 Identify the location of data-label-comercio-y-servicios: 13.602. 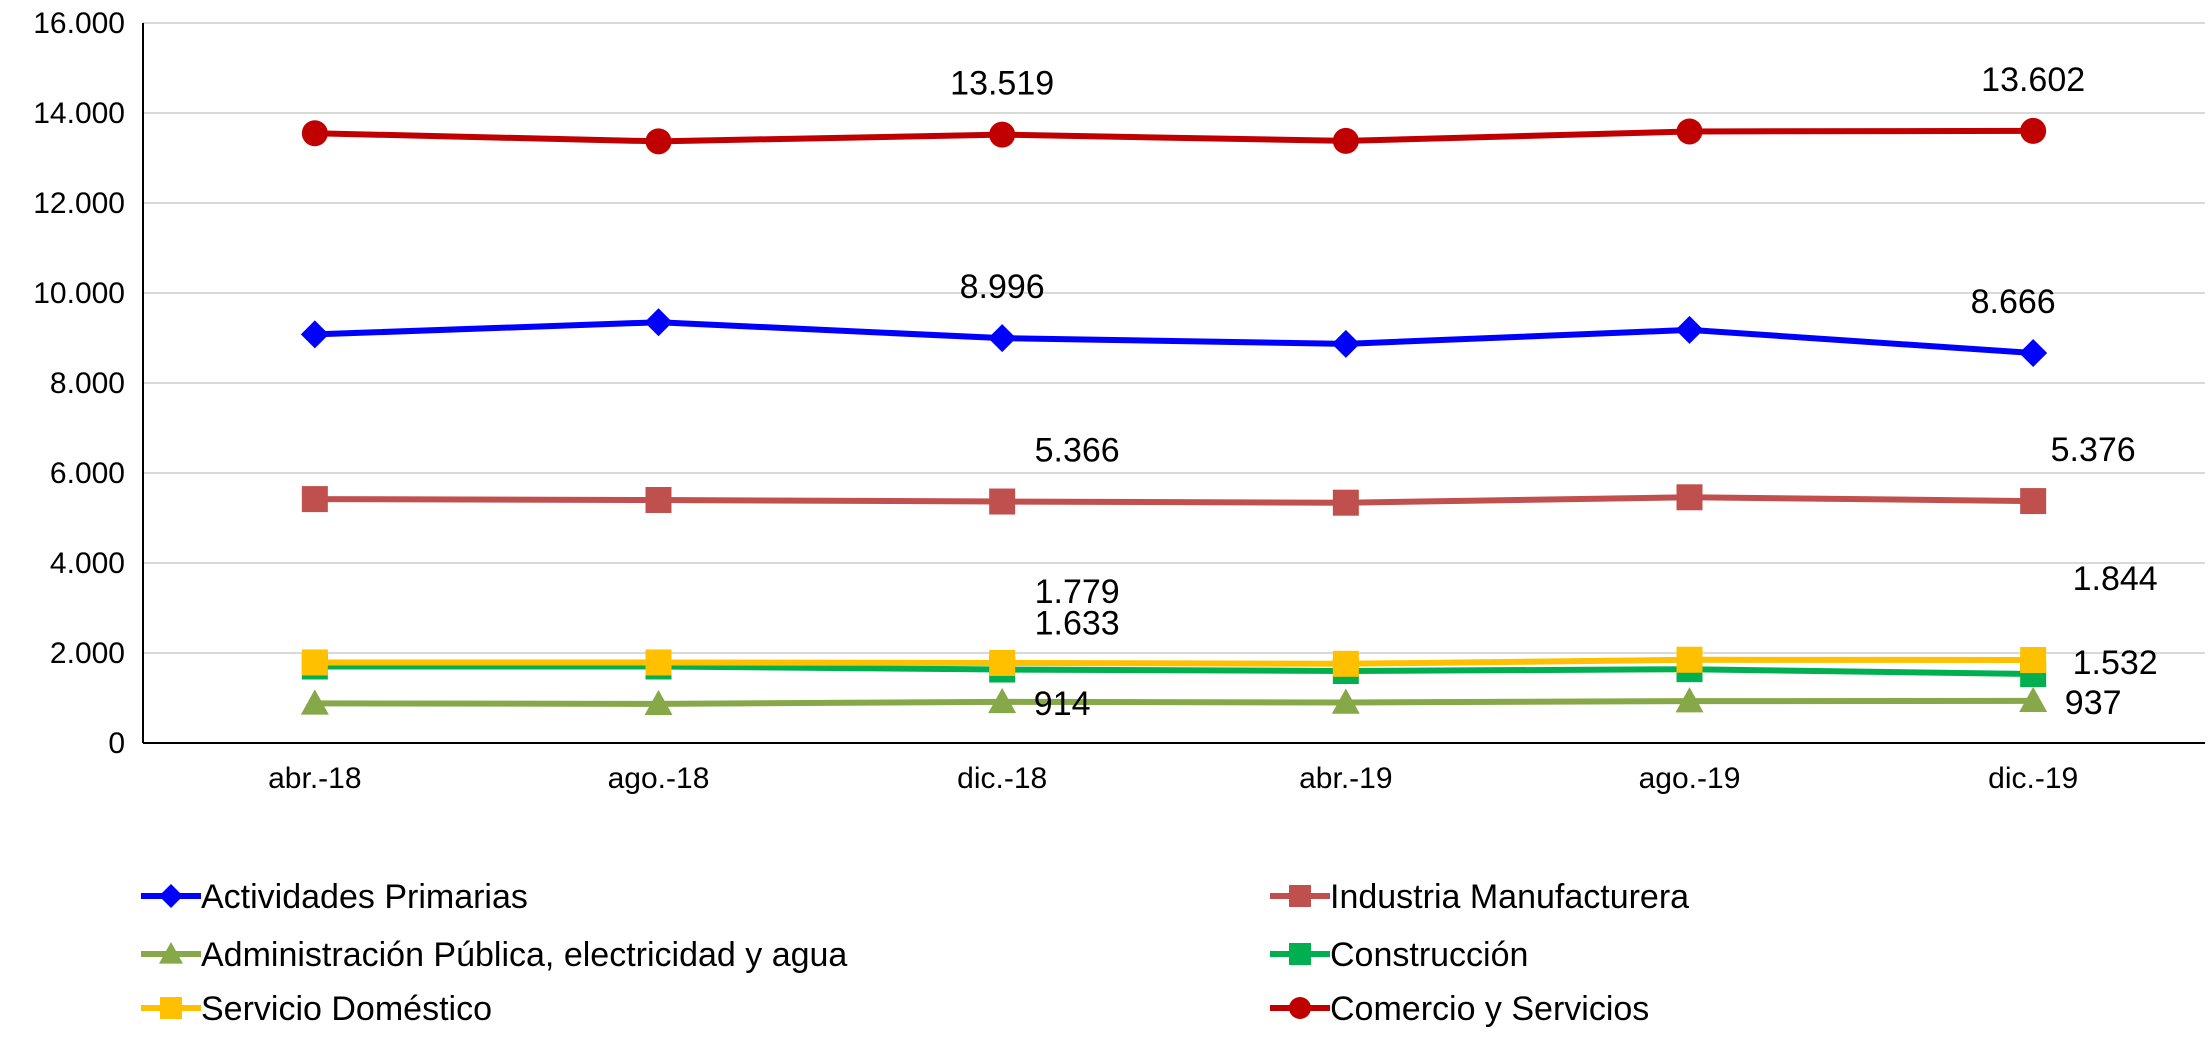
(2033, 80).